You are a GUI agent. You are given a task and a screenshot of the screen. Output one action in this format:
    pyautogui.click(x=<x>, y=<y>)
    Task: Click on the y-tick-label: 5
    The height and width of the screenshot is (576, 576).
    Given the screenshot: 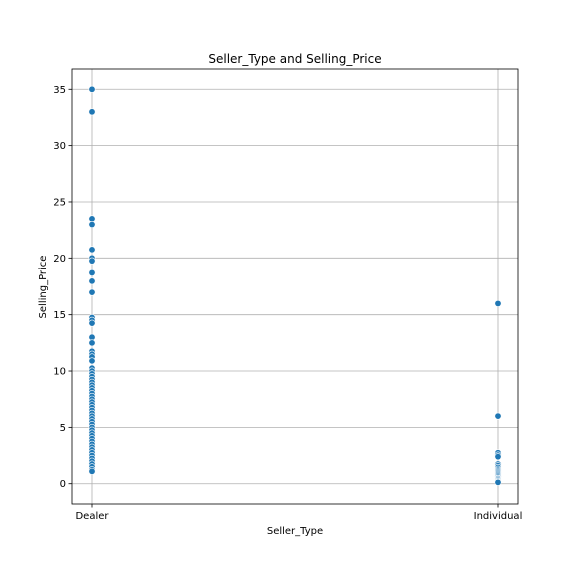 What is the action you would take?
    pyautogui.click(x=63, y=428)
    